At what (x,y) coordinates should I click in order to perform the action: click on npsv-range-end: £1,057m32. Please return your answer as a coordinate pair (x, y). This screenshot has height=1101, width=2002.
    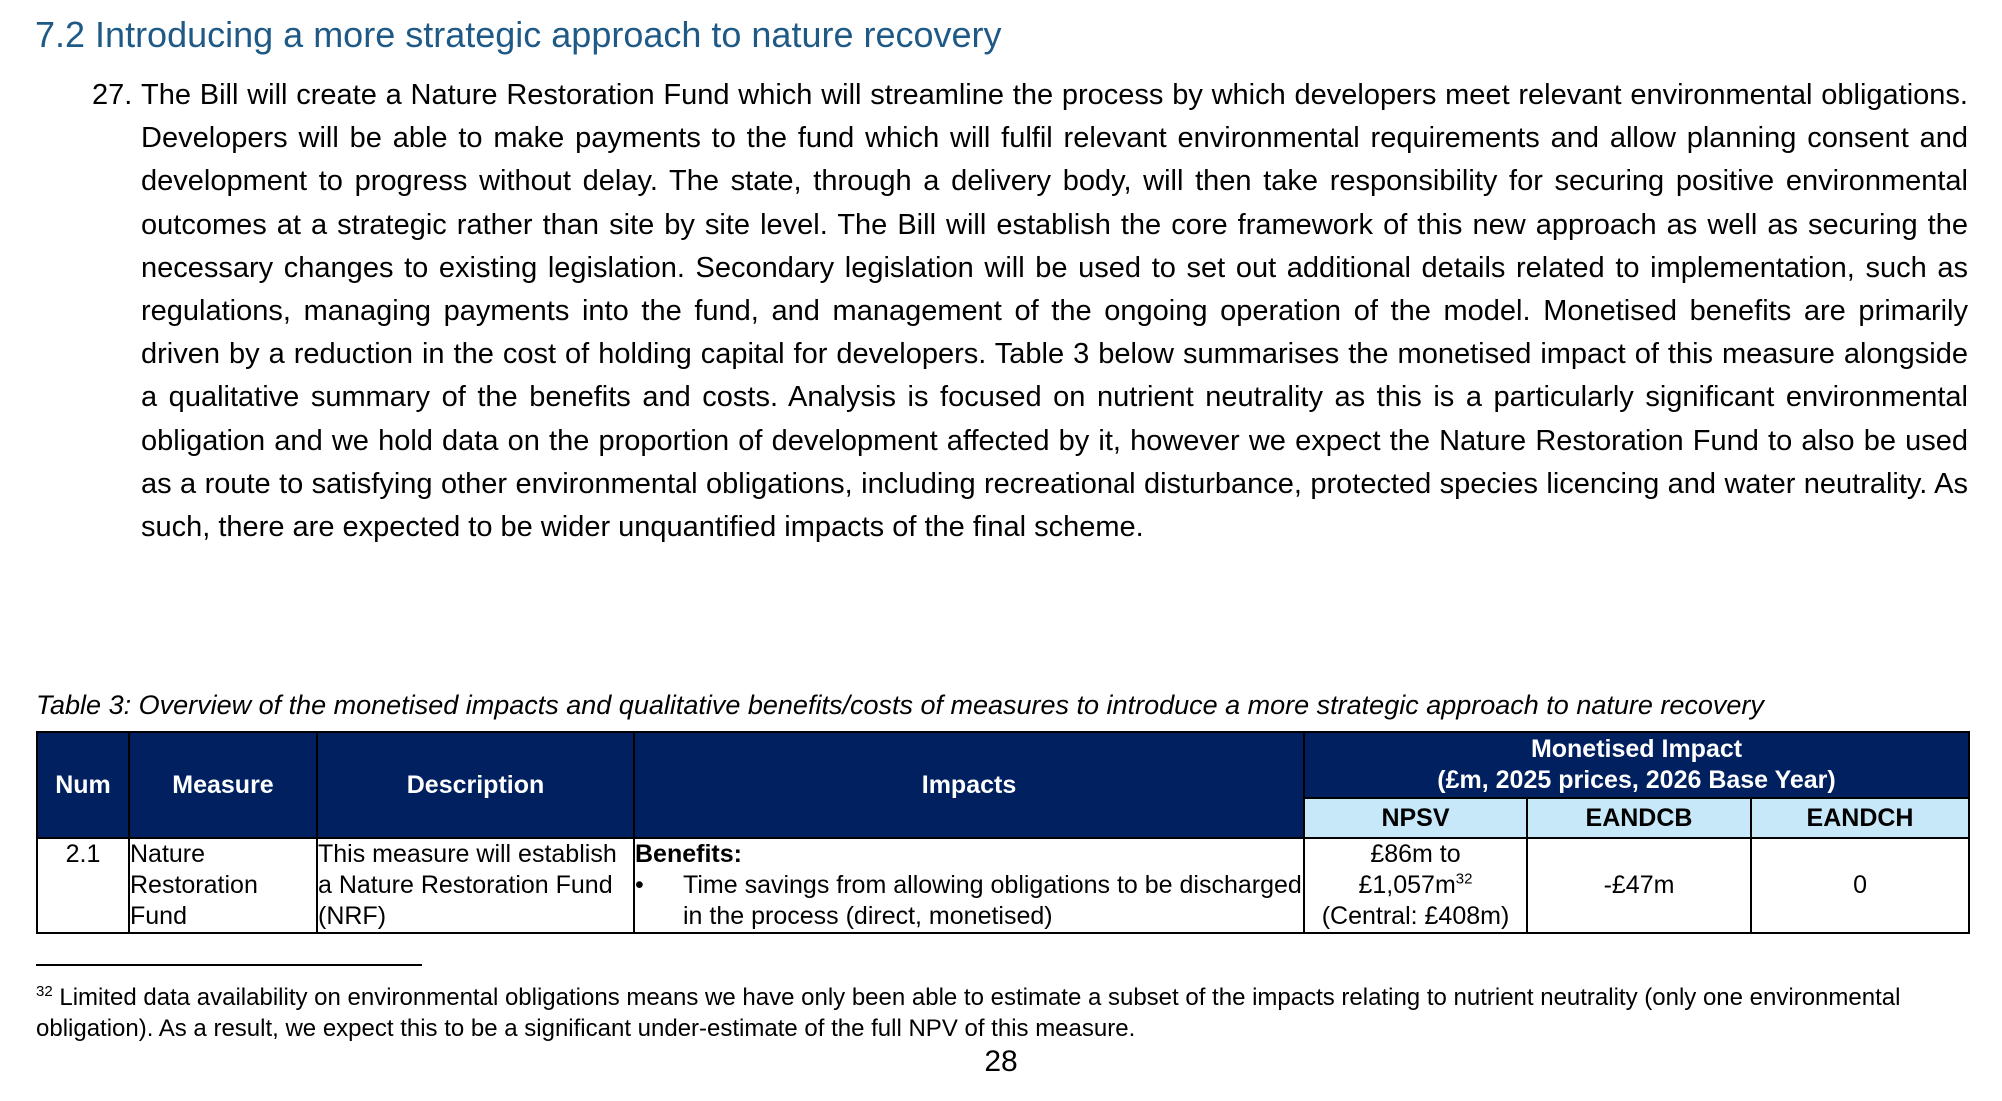
    Looking at the image, I should click on (1415, 885).